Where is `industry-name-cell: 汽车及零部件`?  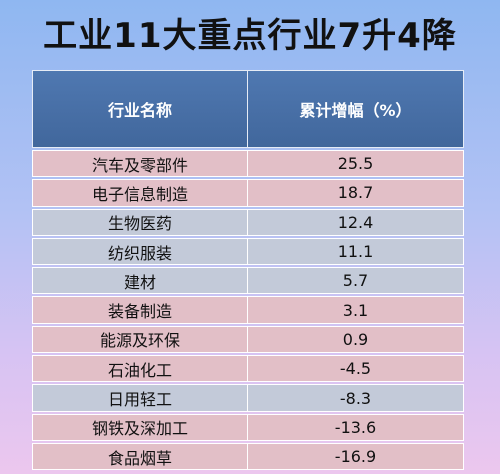 industry-name-cell: 汽车及零部件 is located at coordinates (140, 164).